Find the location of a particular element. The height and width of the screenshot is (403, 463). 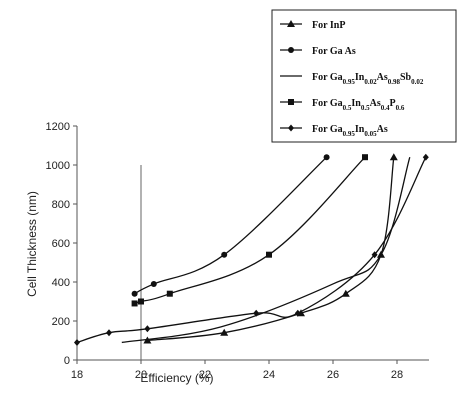

y-tick-label: 200 is located at coordinates (61, 322).